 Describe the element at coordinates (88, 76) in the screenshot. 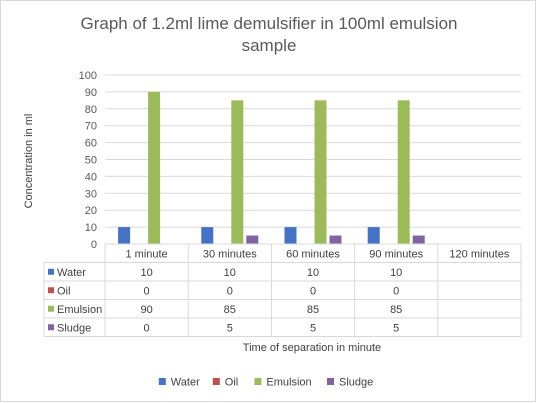

I see `y-tick-label: 100` at that location.